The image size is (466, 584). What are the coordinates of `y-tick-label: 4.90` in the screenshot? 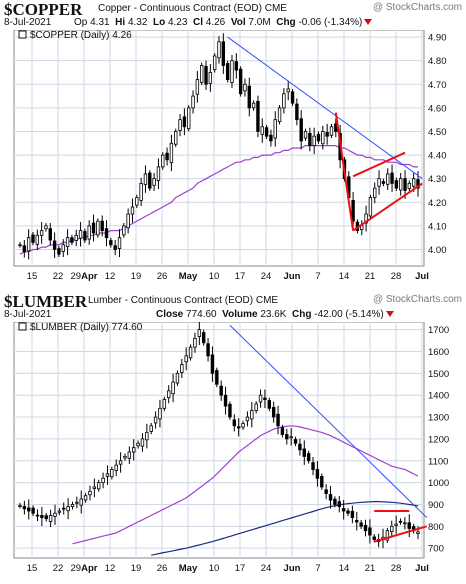 It's located at (437, 38).